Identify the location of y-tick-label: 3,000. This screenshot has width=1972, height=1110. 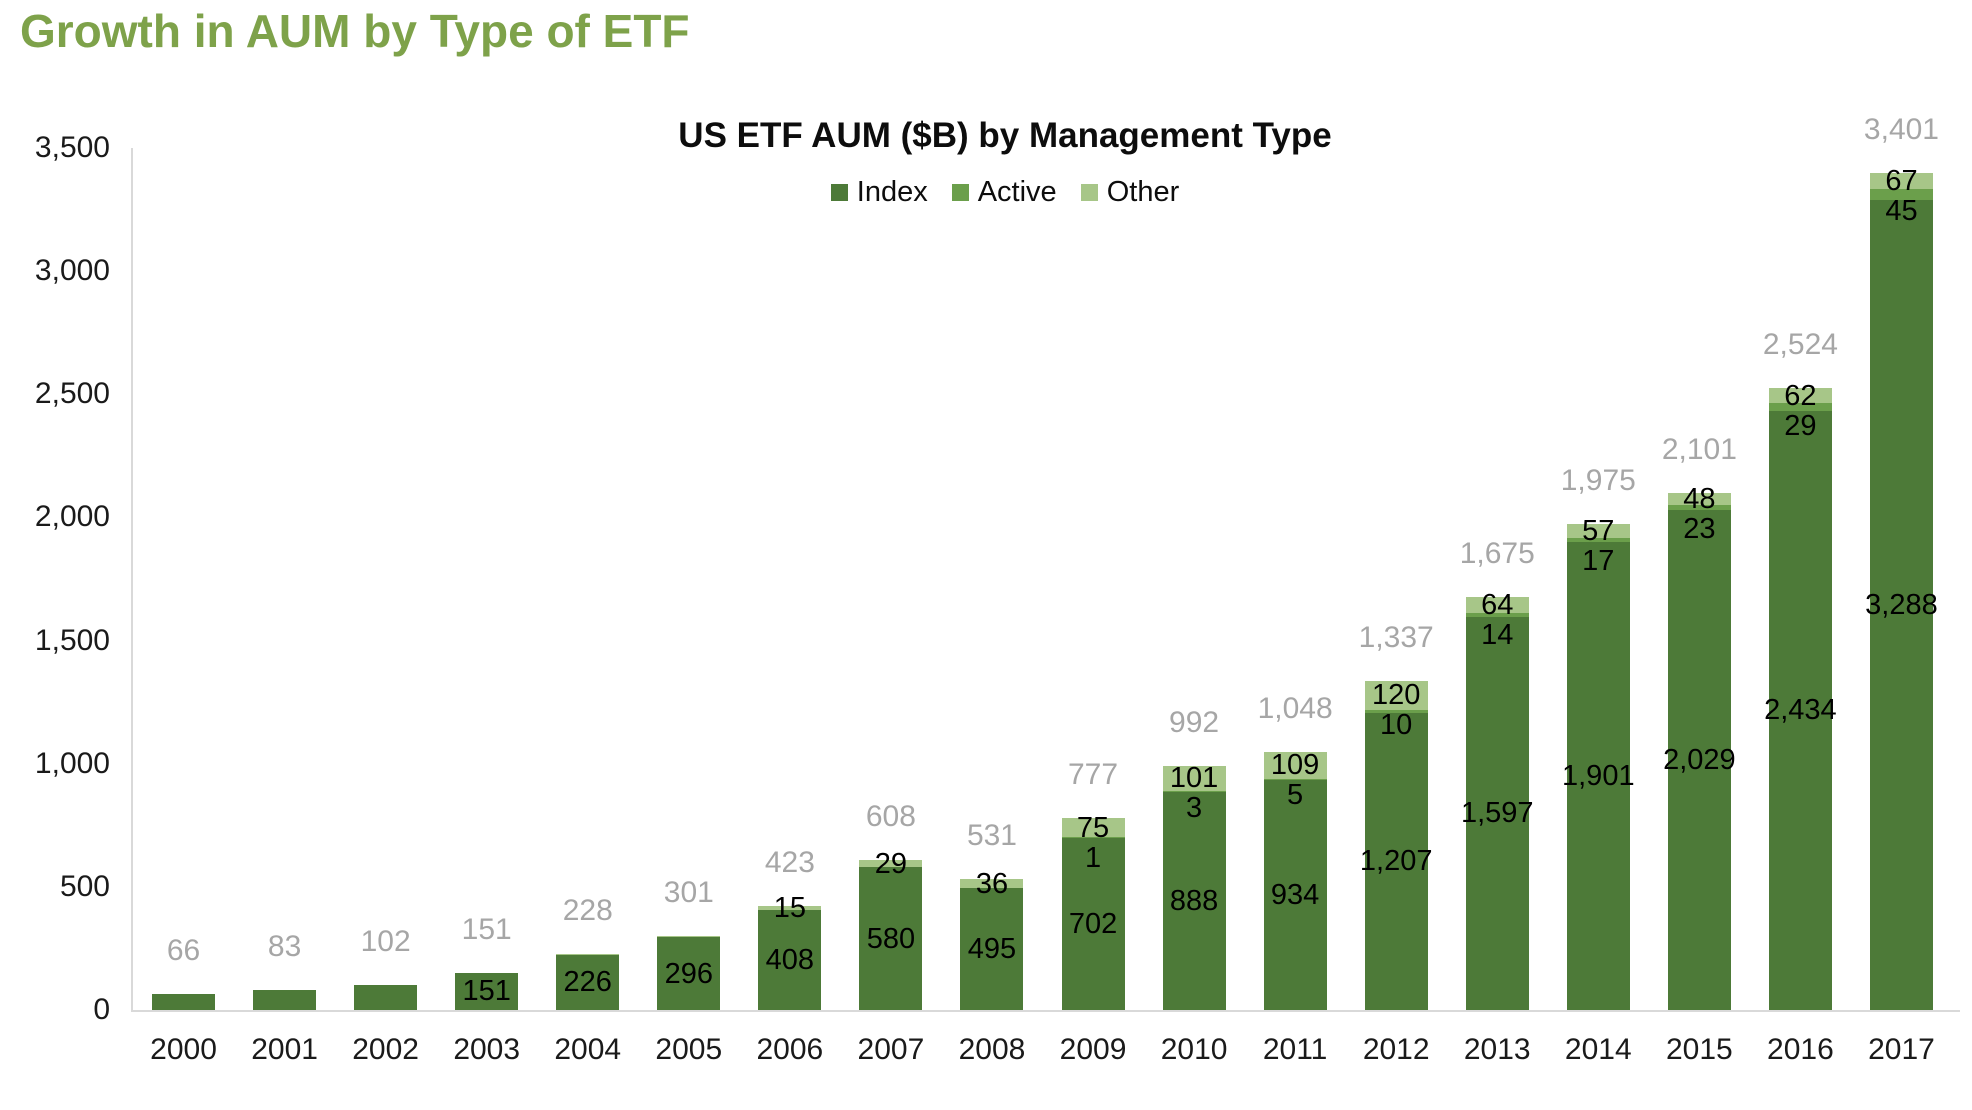
(72, 271).